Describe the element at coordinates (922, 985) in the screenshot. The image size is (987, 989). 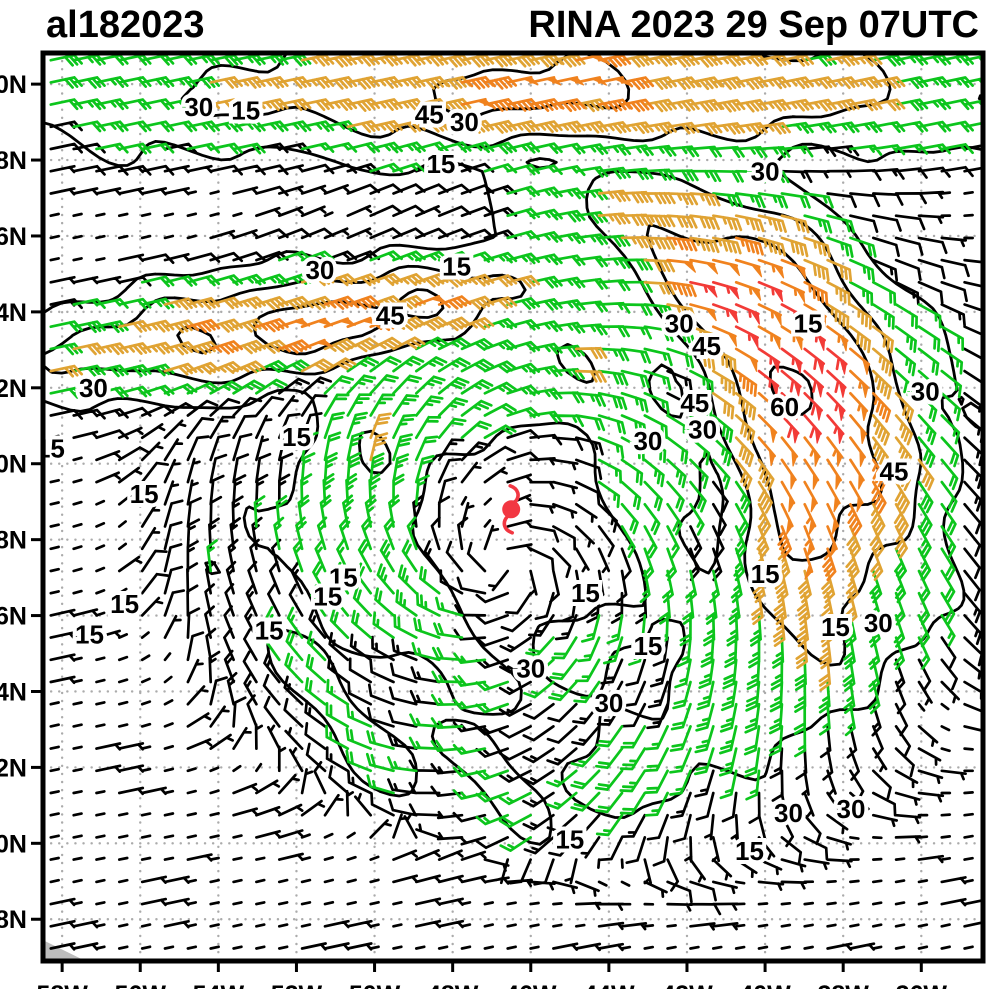
I see `longitude-tick-label: 36W` at that location.